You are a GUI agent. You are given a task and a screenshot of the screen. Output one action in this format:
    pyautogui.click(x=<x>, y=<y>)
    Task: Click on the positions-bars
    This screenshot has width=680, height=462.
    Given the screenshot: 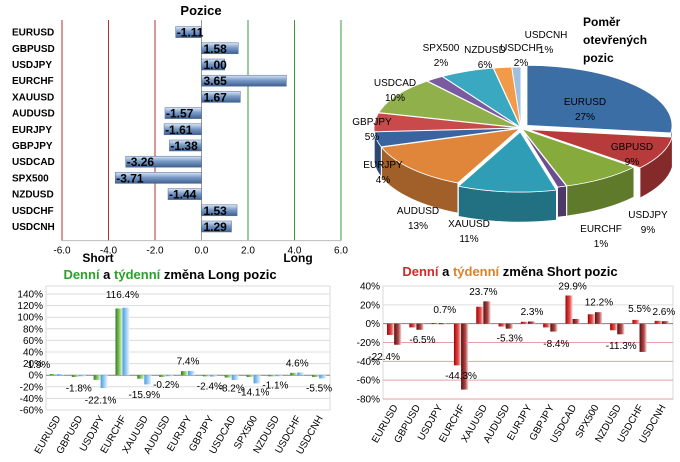 What is the action you would take?
    pyautogui.click(x=200, y=129)
    